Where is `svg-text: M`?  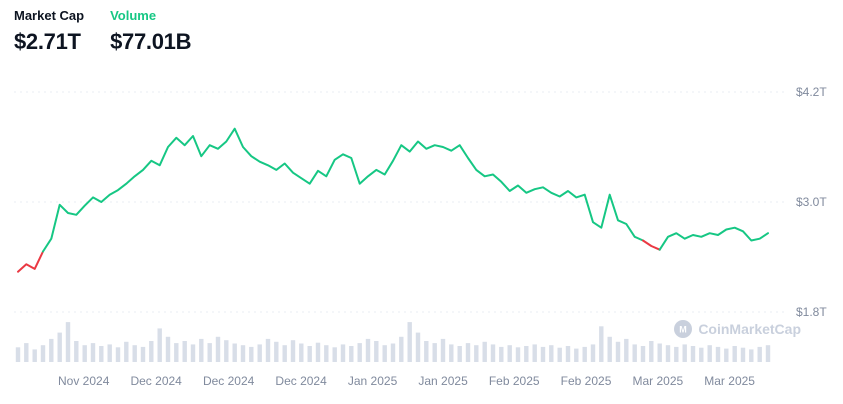
svg-text: M is located at coordinates (684, 329).